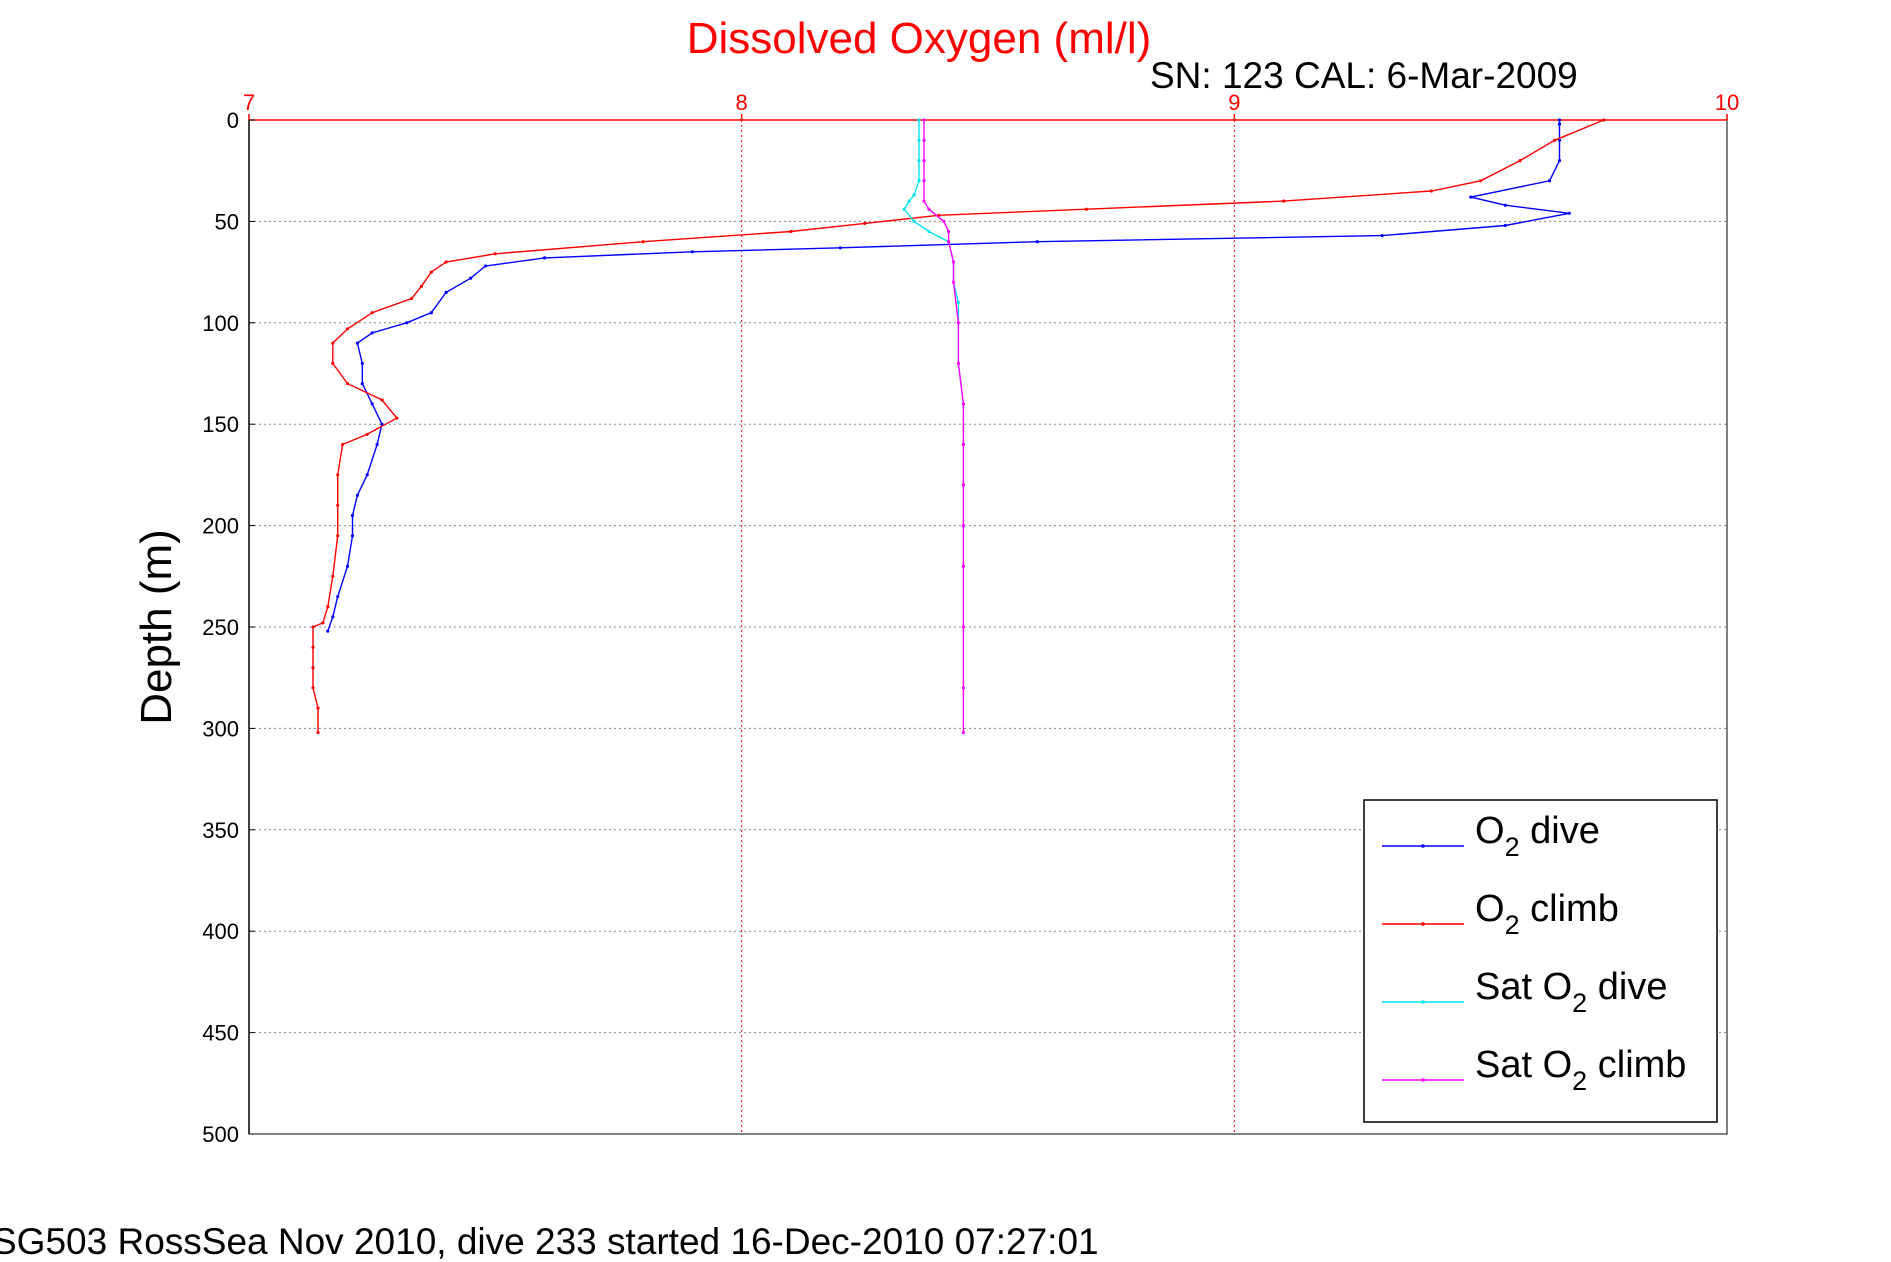  Describe the element at coordinates (1423, 846) in the screenshot. I see `legend-marker-o2-dive` at that location.